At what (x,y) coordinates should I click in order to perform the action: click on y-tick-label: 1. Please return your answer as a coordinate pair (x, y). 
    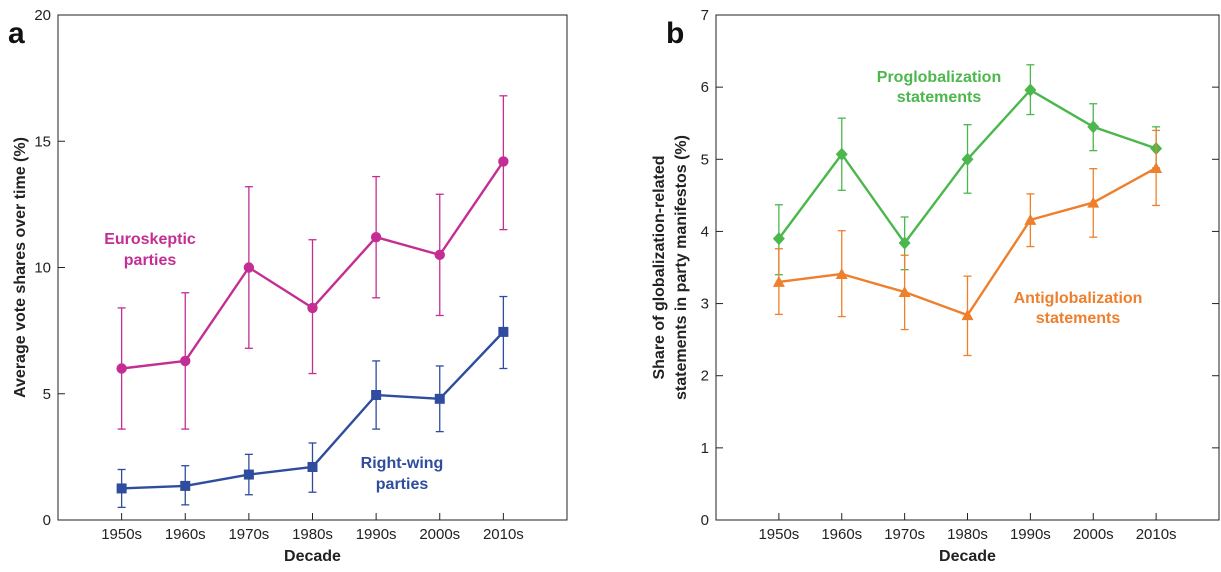
    Looking at the image, I should click on (705, 448).